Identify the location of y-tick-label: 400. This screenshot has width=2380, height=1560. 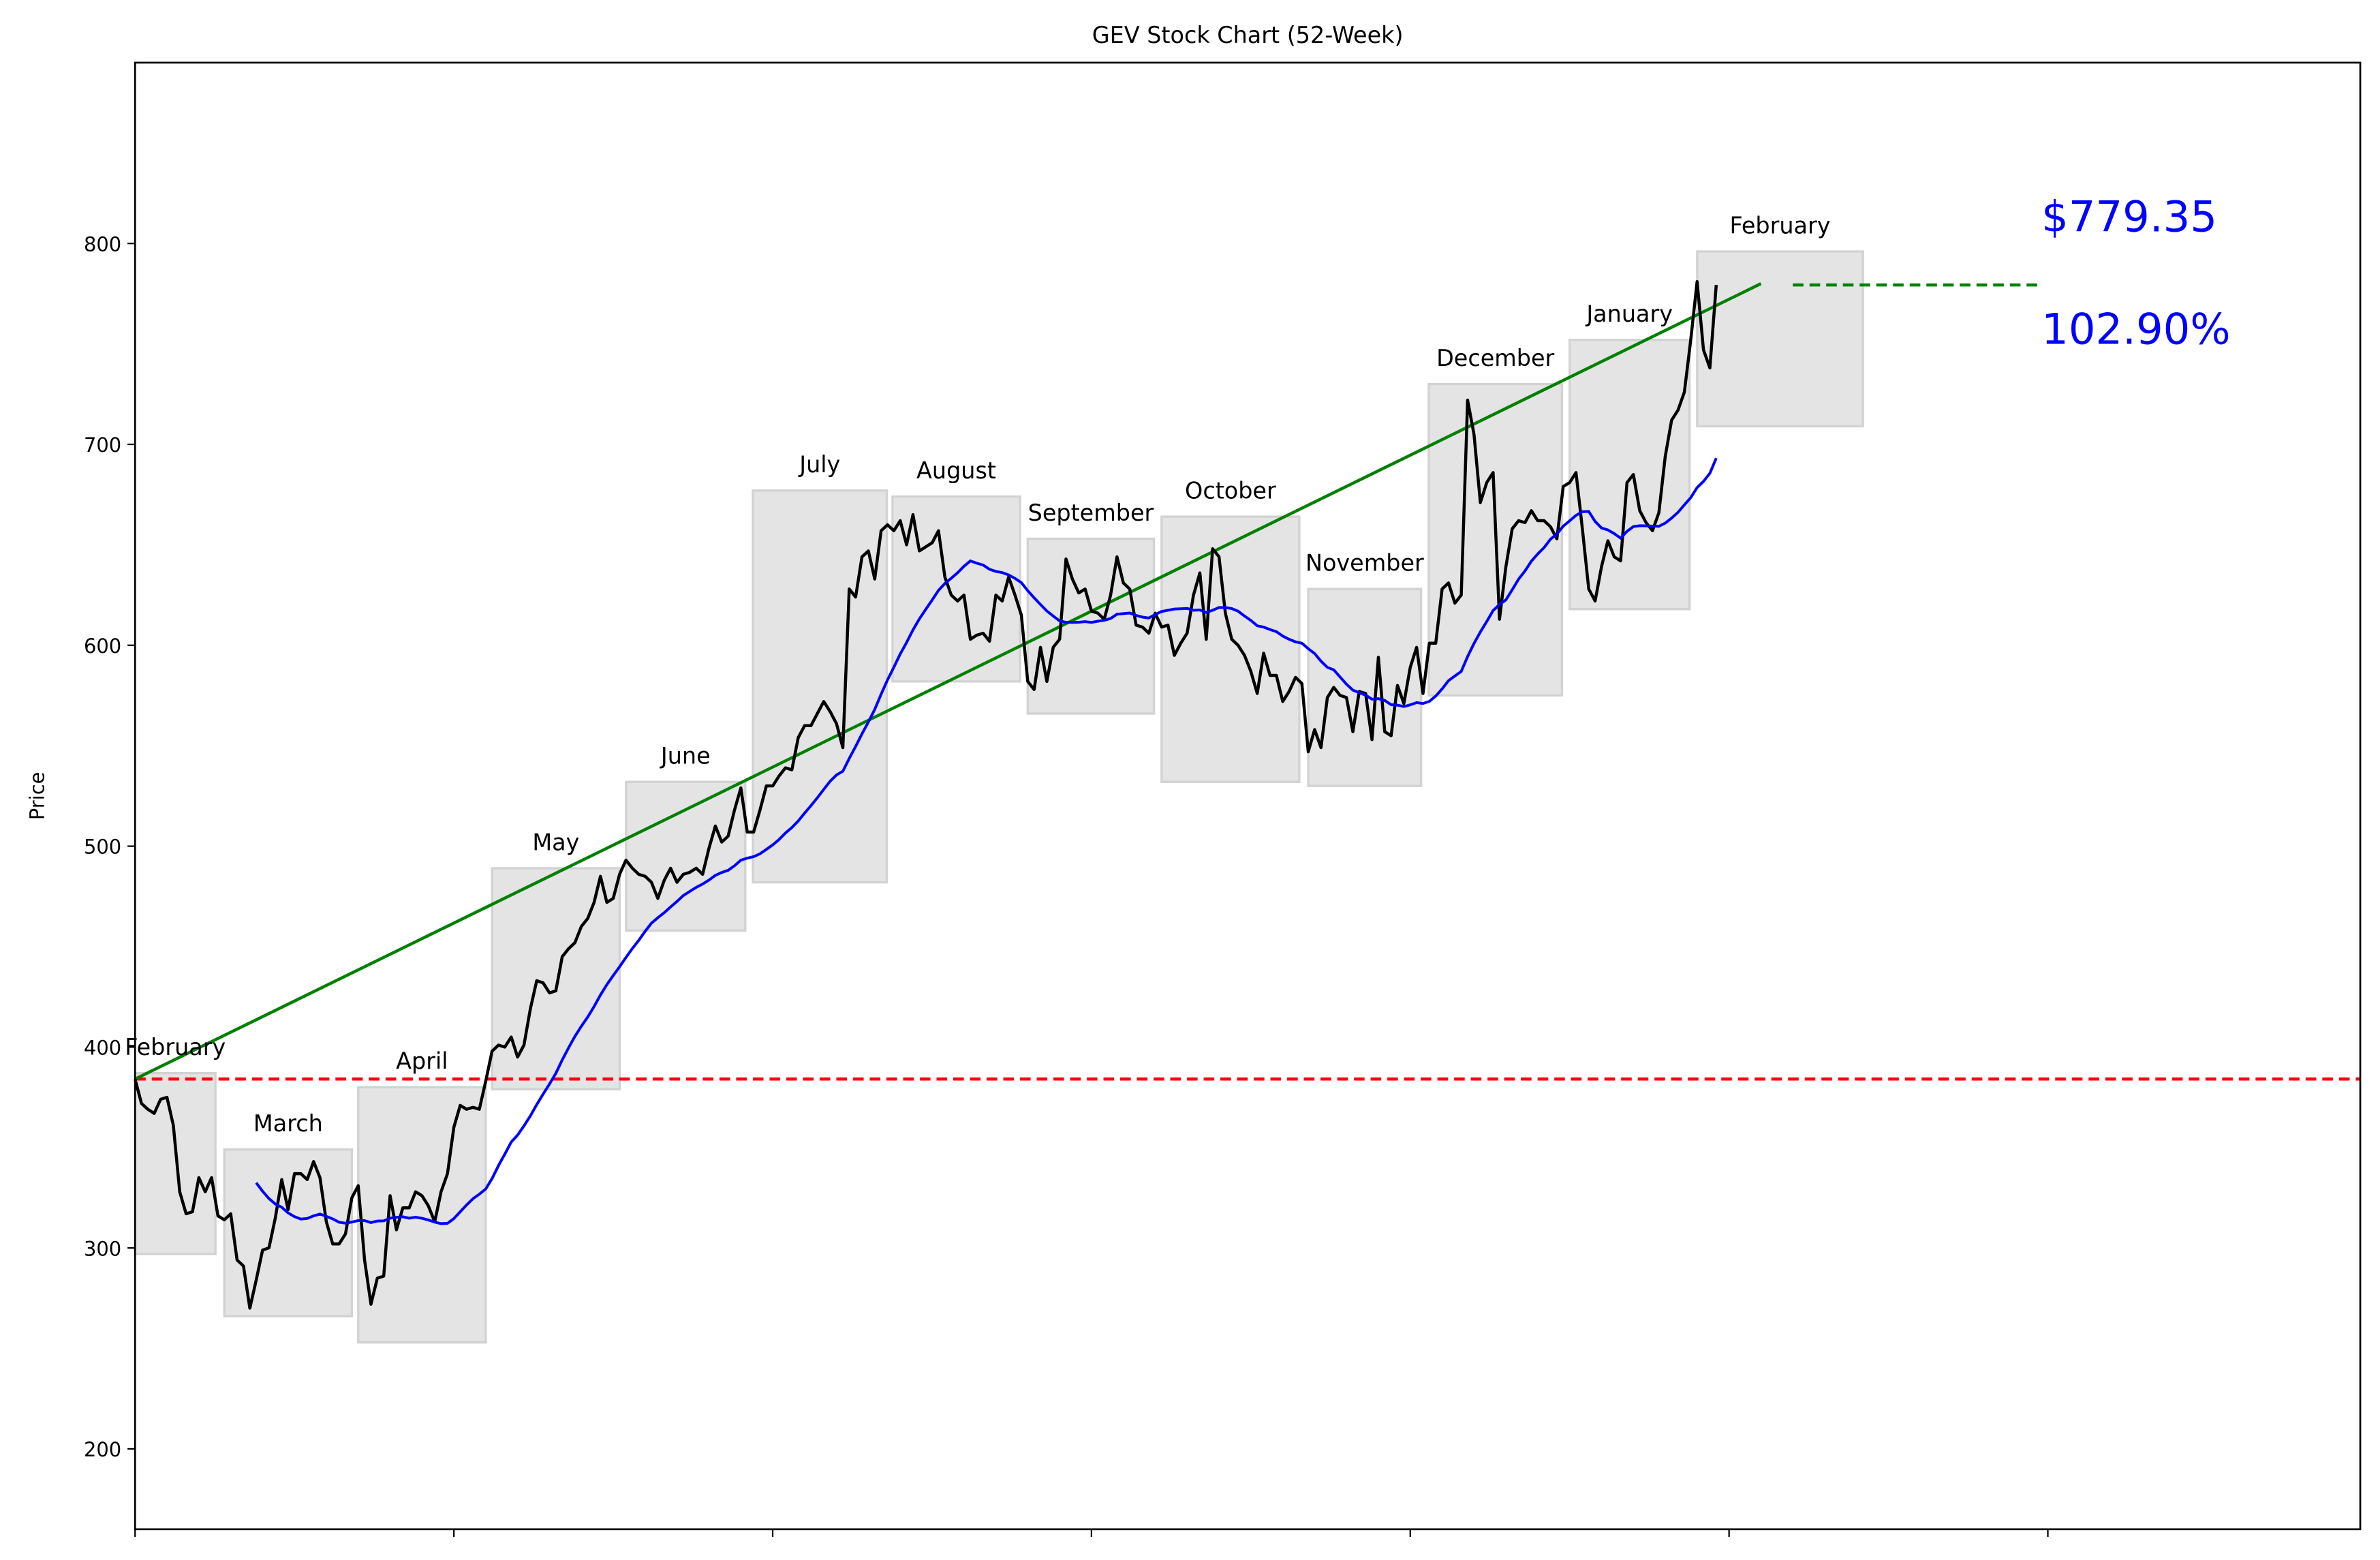
(102, 1048).